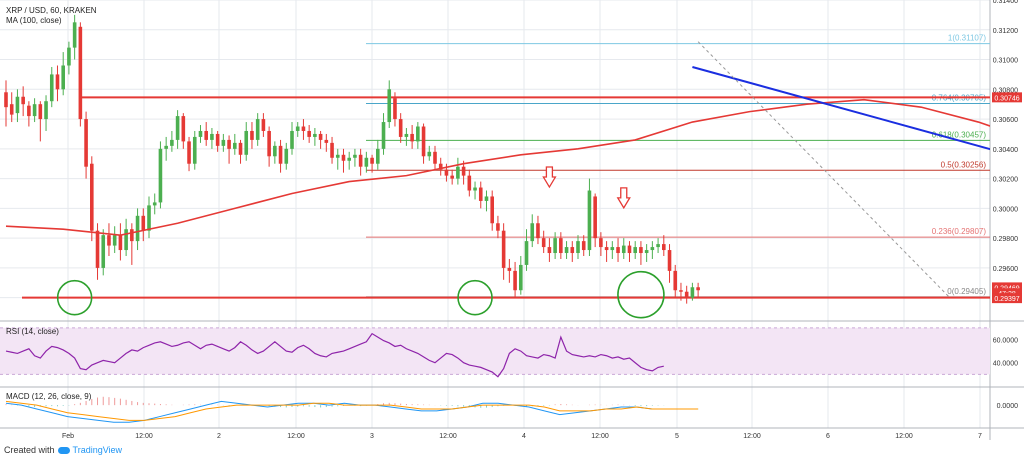 The image size is (1024, 462). What do you see at coordinates (219, 436) in the screenshot?
I see `time-tick-label: 2` at bounding box center [219, 436].